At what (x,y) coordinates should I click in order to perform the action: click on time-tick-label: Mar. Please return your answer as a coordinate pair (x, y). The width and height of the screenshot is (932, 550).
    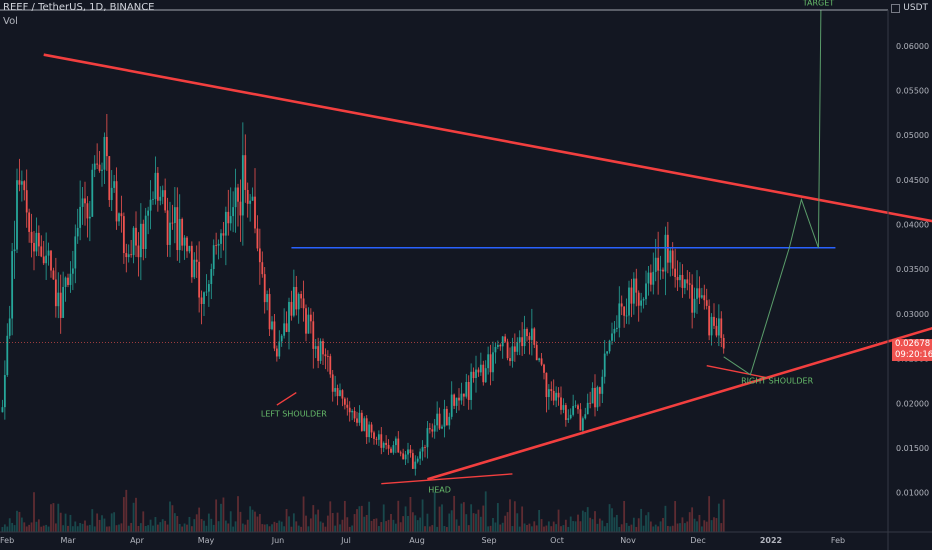
    Looking at the image, I should click on (68, 540).